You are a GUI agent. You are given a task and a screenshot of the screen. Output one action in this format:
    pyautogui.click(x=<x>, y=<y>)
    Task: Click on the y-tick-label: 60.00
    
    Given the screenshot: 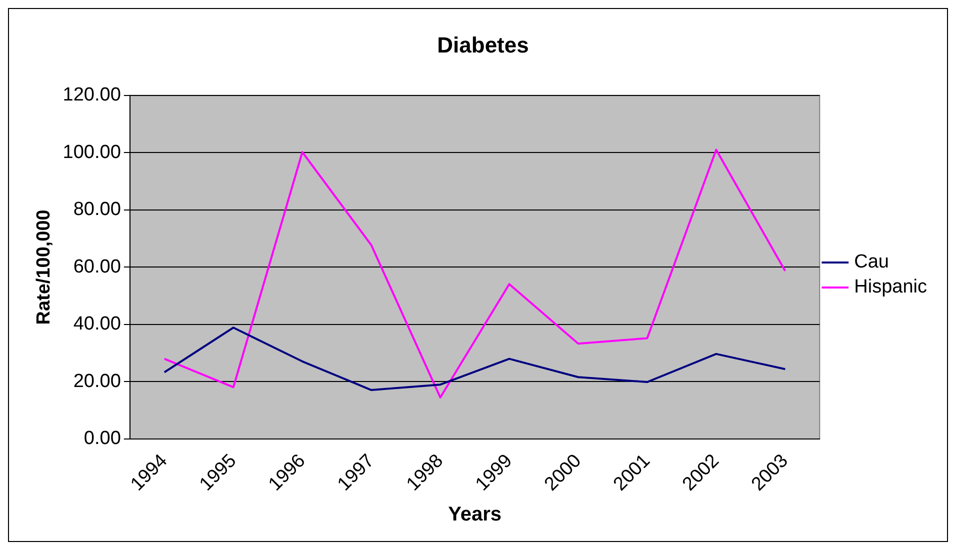 What is the action you would take?
    pyautogui.click(x=97, y=267)
    